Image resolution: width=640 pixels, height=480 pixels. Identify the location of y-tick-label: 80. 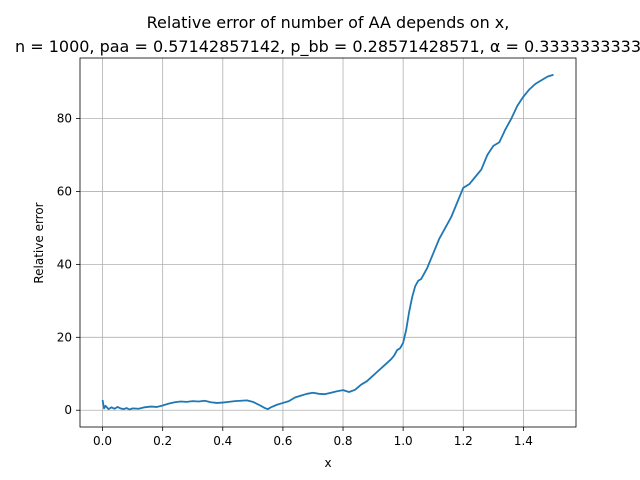
(64, 119).